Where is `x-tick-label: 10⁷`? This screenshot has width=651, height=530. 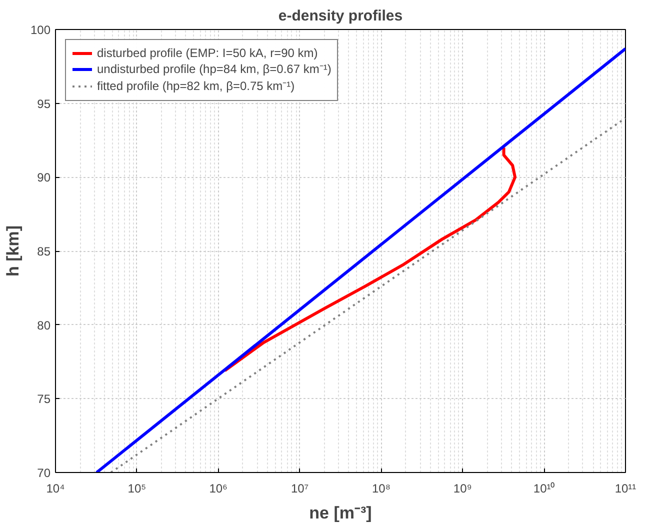 x-tick-label: 10⁷ is located at coordinates (299, 489).